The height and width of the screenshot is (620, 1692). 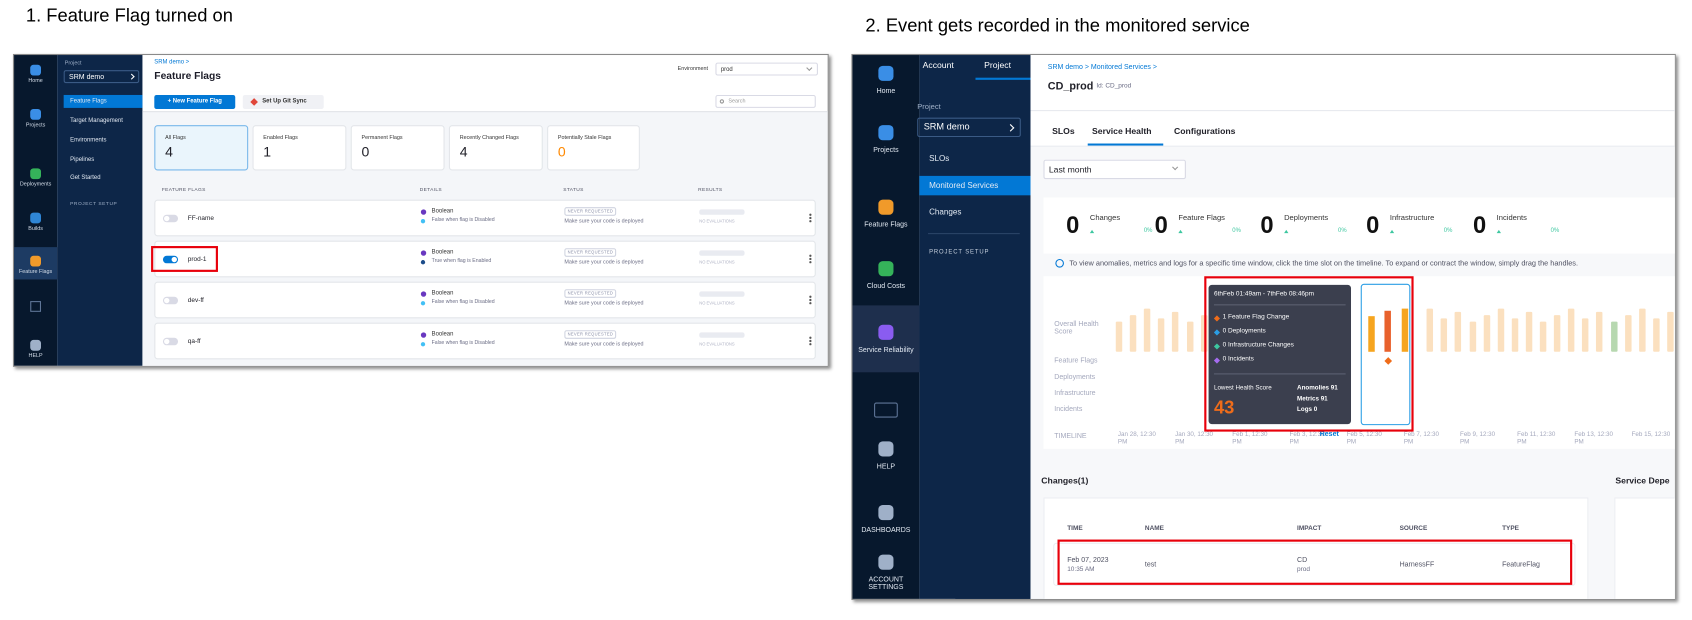 I want to click on sidebar-item: Feature Flags, so click(x=88, y=101).